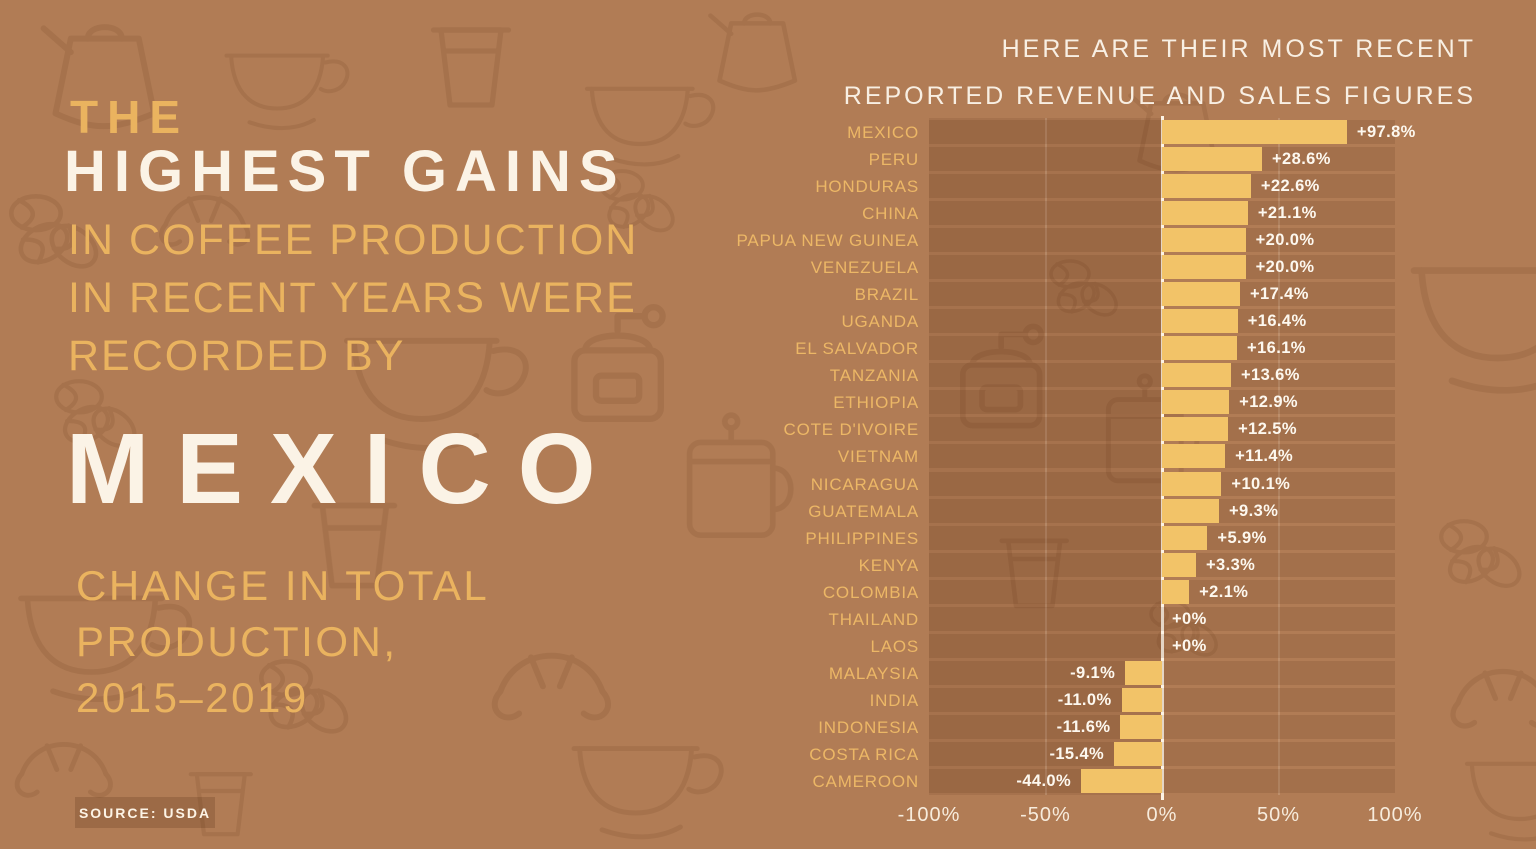  What do you see at coordinates (1276, 348) in the screenshot?
I see `value-label: +16.1%` at bounding box center [1276, 348].